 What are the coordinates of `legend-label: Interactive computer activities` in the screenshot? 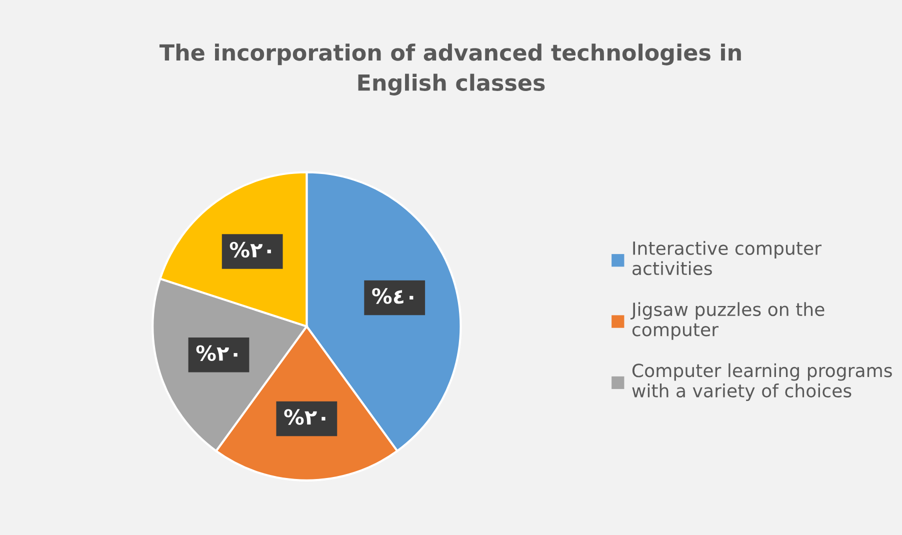 It's located at (727, 258).